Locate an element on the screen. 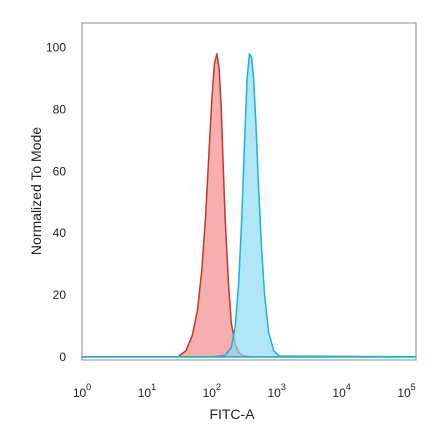  y-tick-label: 20 is located at coordinates (60, 295).